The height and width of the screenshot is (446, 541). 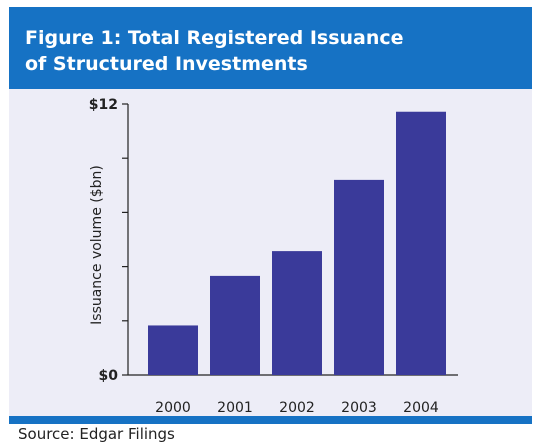 I want to click on y-axis-label: Issuance volume ($bn), so click(x=97, y=245).